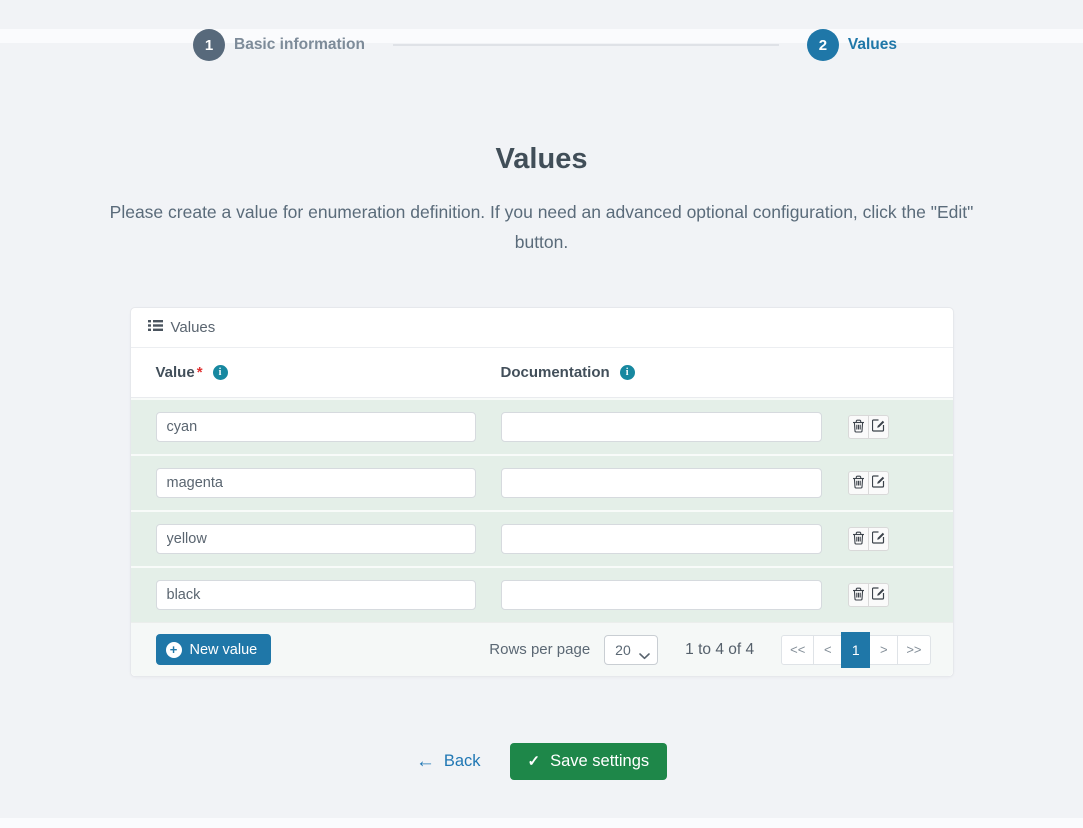 This screenshot has height=828, width=1083. Describe the element at coordinates (328, 372) in the screenshot. I see `column-header-value: Value * i` at that location.